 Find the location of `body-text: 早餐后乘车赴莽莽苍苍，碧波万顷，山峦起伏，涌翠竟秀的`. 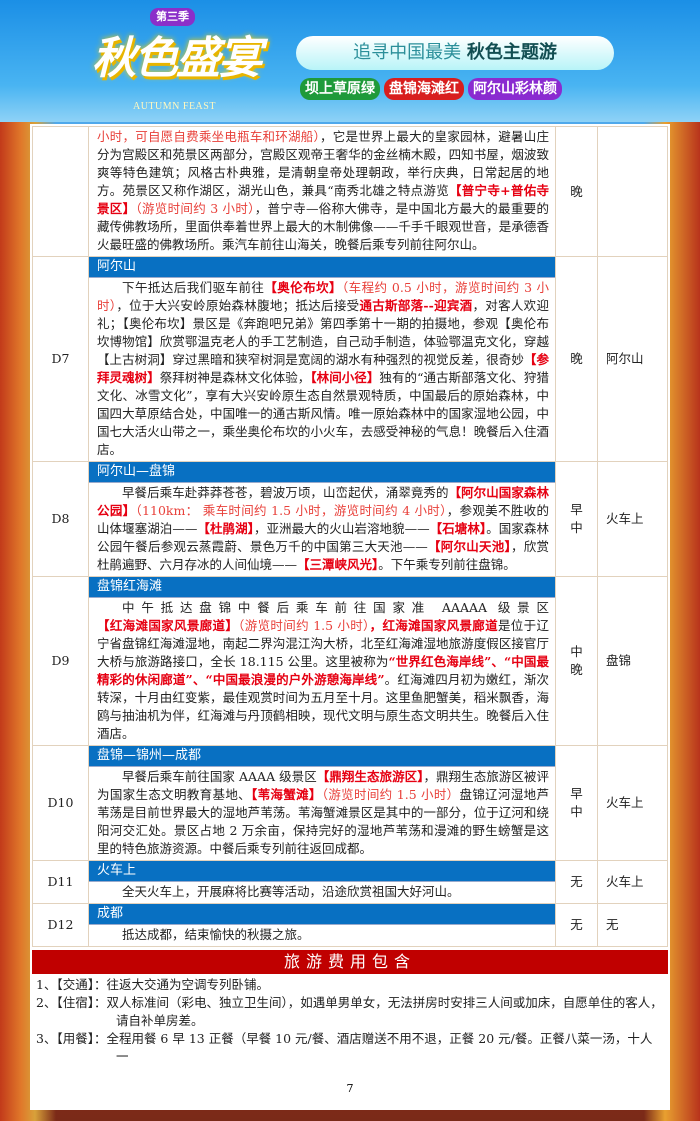

body-text: 早餐后乘车赴莽莽苍苍，碧波万顷，山峦起伏，涌翠竟秀的 is located at coordinates (285, 492).